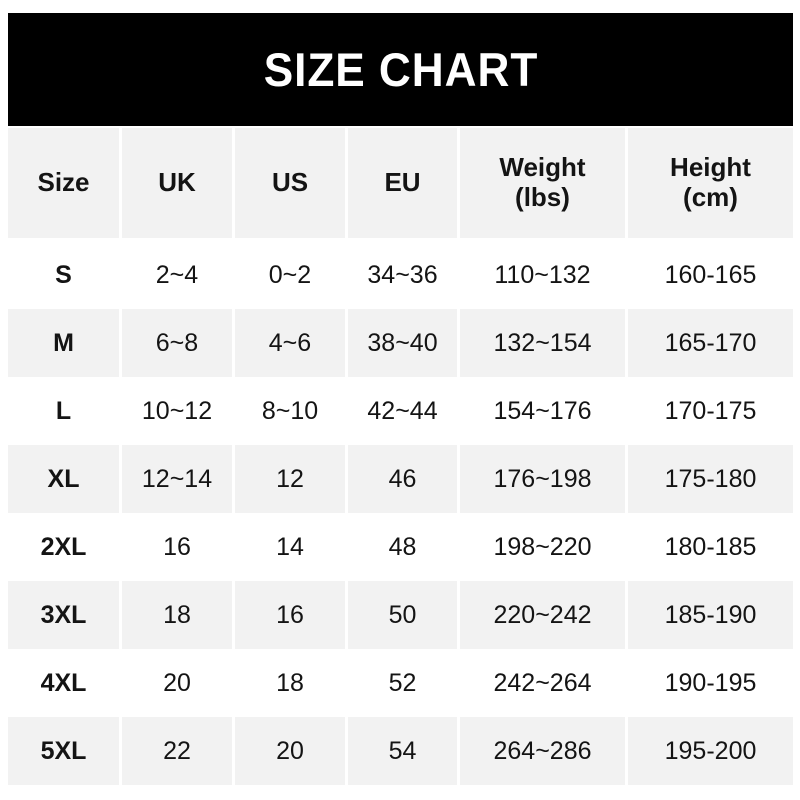 The height and width of the screenshot is (800, 800). Describe the element at coordinates (65, 547) in the screenshot. I see `cell-size: 2XL` at that location.